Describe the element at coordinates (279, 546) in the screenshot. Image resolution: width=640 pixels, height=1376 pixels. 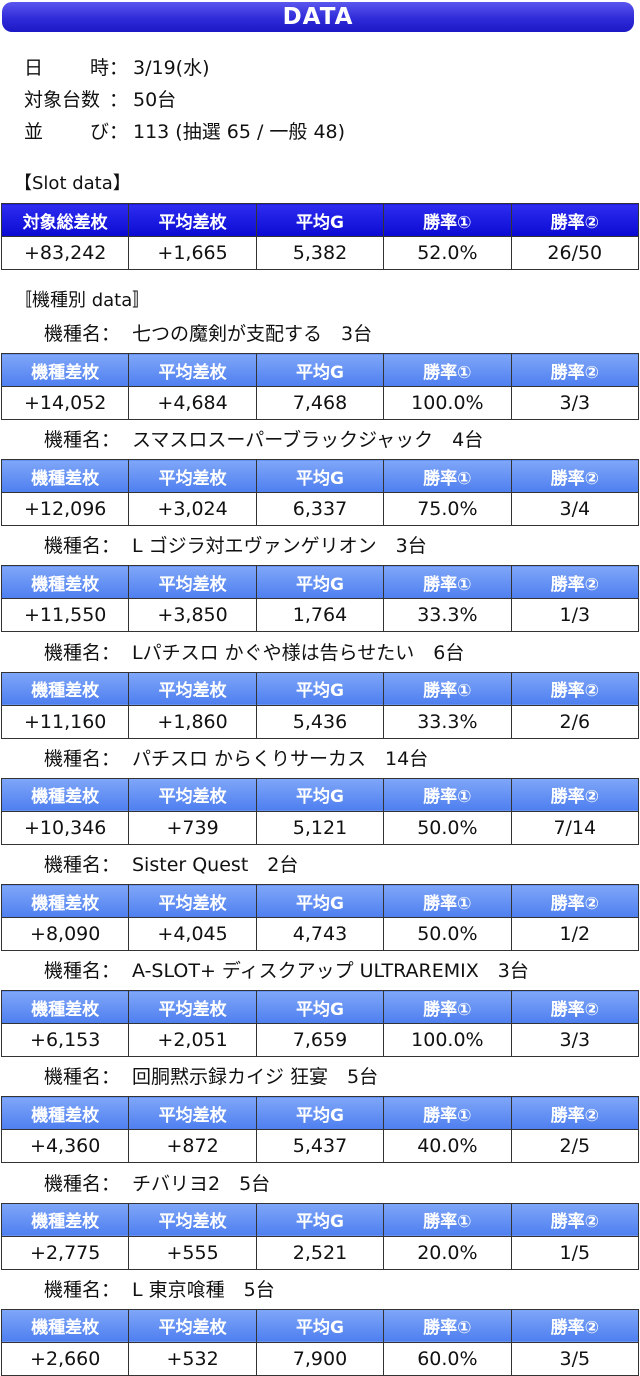
I see `model-name: L ゴジラ対エヴァンゲリオン 3台` at that location.